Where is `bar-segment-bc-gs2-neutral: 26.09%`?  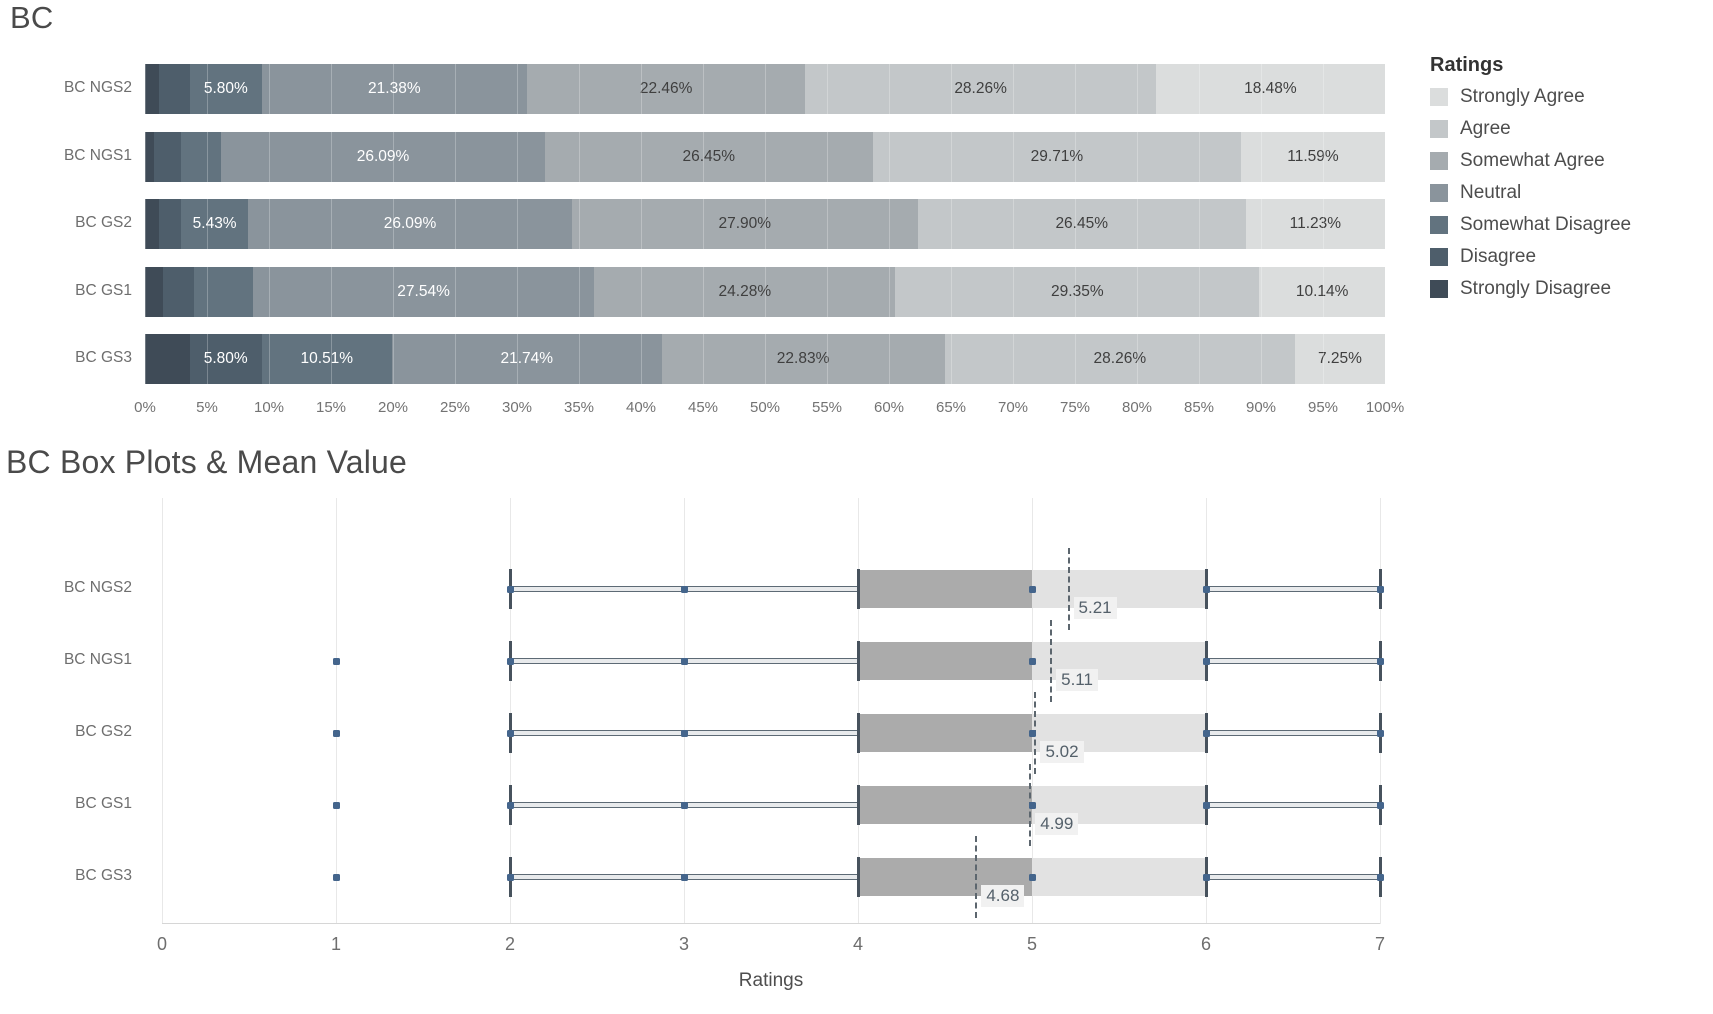 bar-segment-bc-gs2-neutral: 26.09% is located at coordinates (410, 224).